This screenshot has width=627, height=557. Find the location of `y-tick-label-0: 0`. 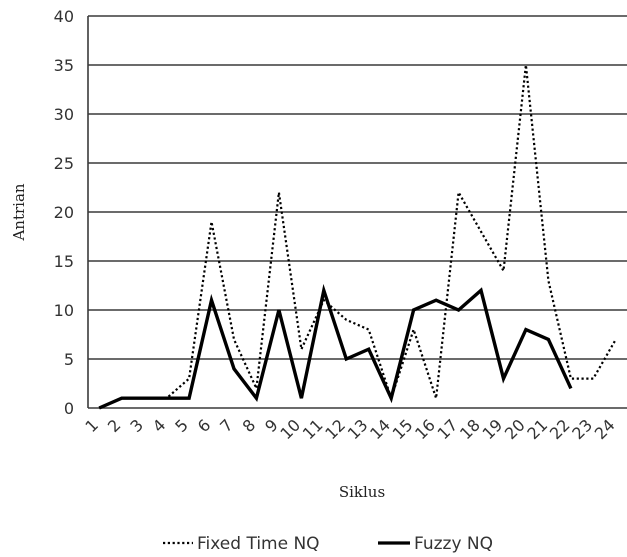

y-tick-label-0: 0 is located at coordinates (69, 408).